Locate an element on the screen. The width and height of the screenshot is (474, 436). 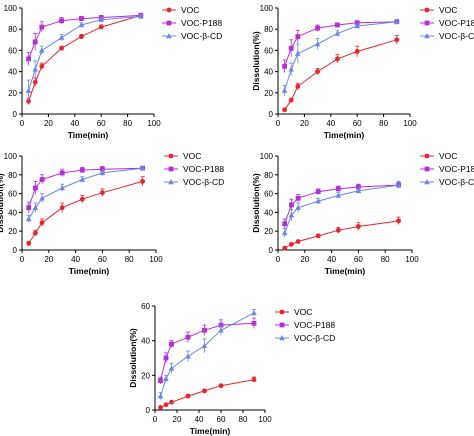
y-tick-label: 40 is located at coordinates (268, 72).